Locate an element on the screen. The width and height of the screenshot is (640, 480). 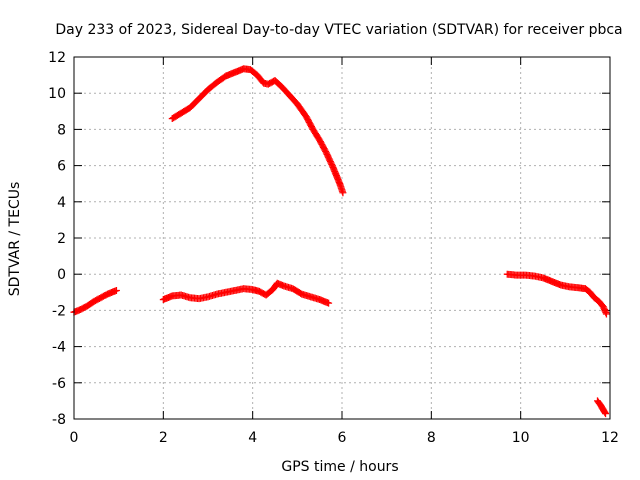
x-tick-label: 12 is located at coordinates (610, 438).